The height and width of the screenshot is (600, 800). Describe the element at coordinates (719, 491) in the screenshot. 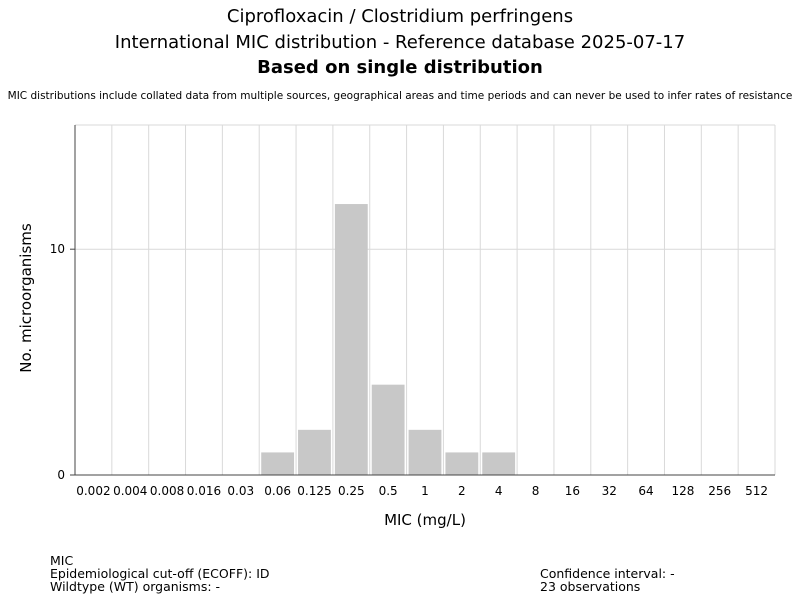

I see `x-tick-label: 256` at that location.